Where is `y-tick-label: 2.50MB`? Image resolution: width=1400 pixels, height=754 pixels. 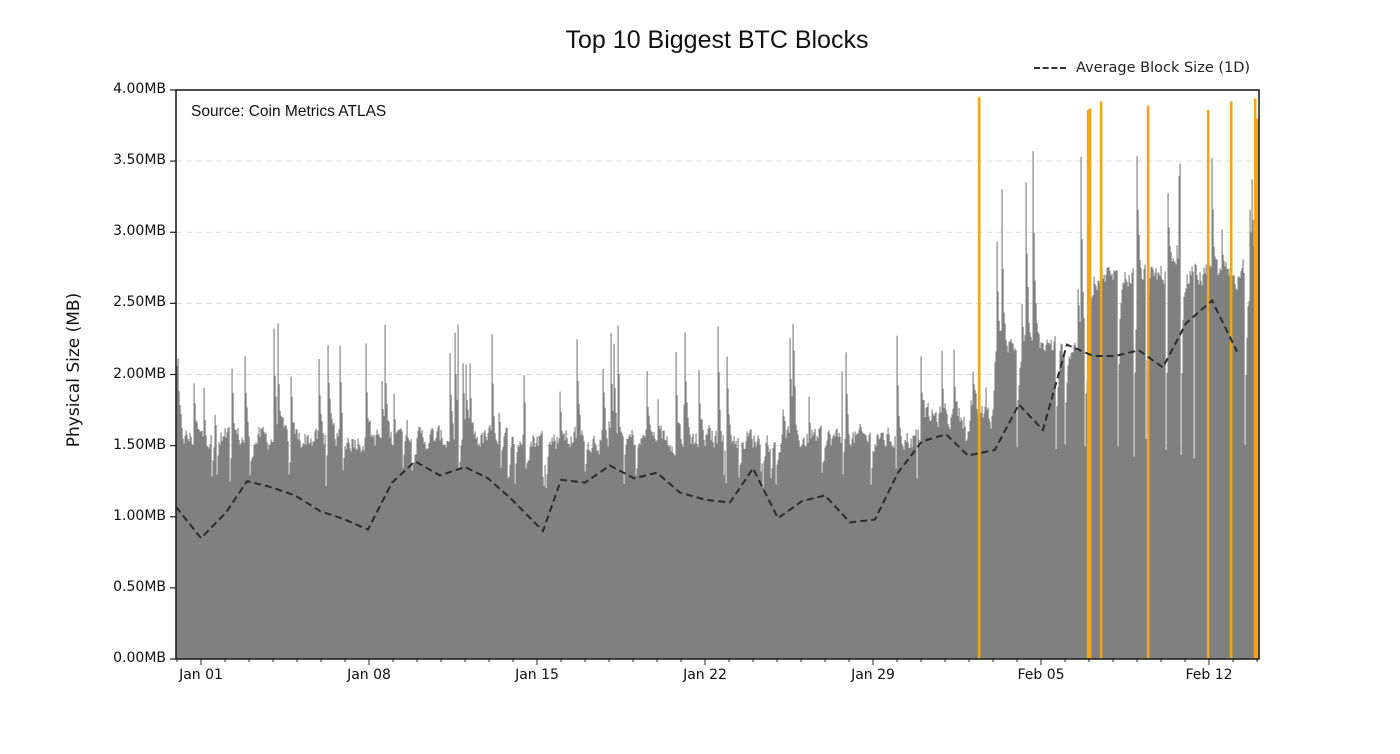
y-tick-label: 2.50MB is located at coordinates (139, 302).